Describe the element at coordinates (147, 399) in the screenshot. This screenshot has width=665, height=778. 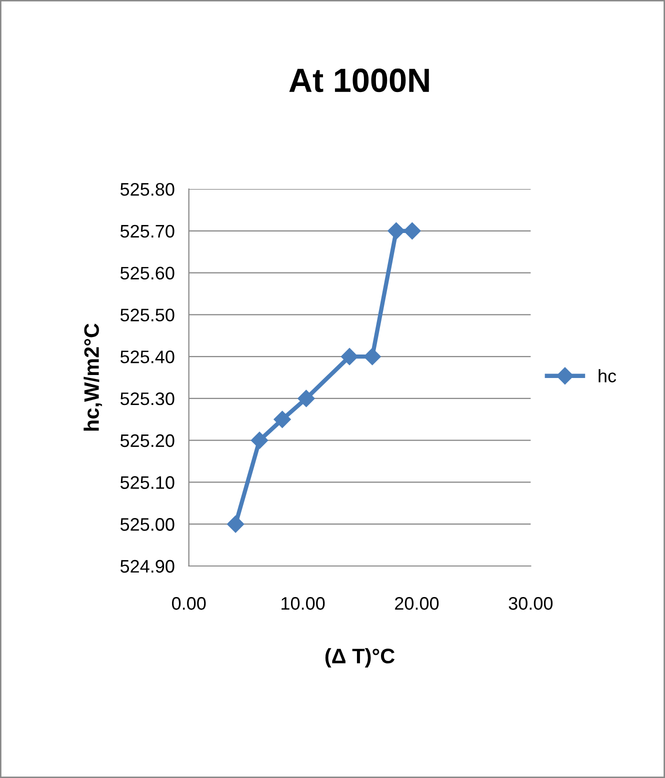
I see `y-tick-label: 525.30` at that location.